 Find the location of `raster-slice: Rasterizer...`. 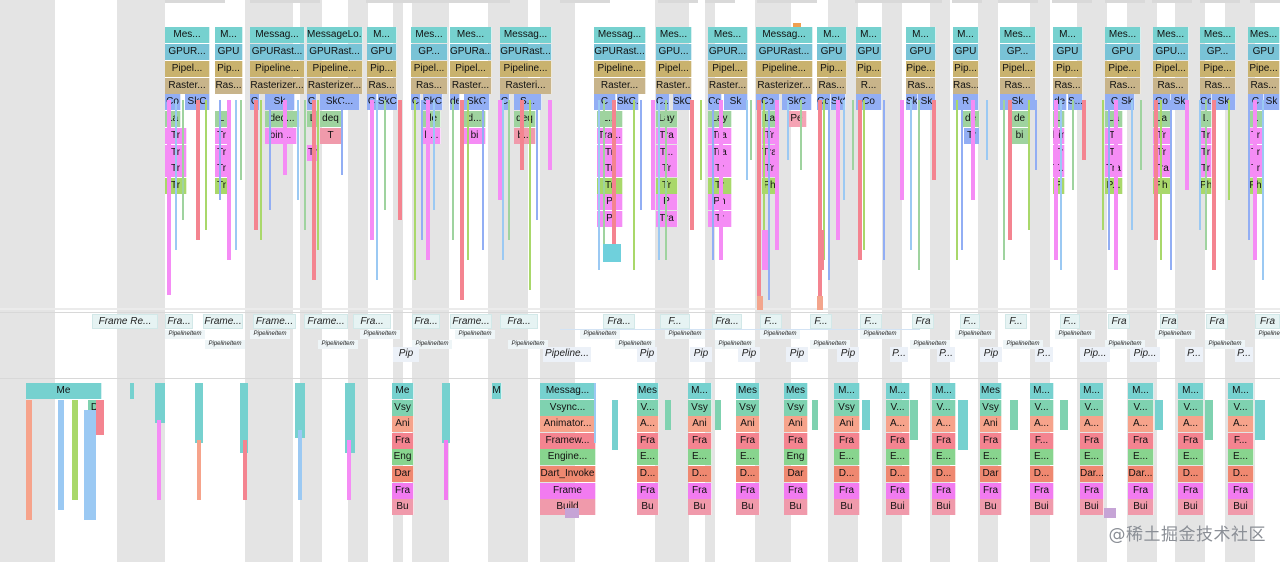

raster-slice: Rasterizer... is located at coordinates (784, 86).